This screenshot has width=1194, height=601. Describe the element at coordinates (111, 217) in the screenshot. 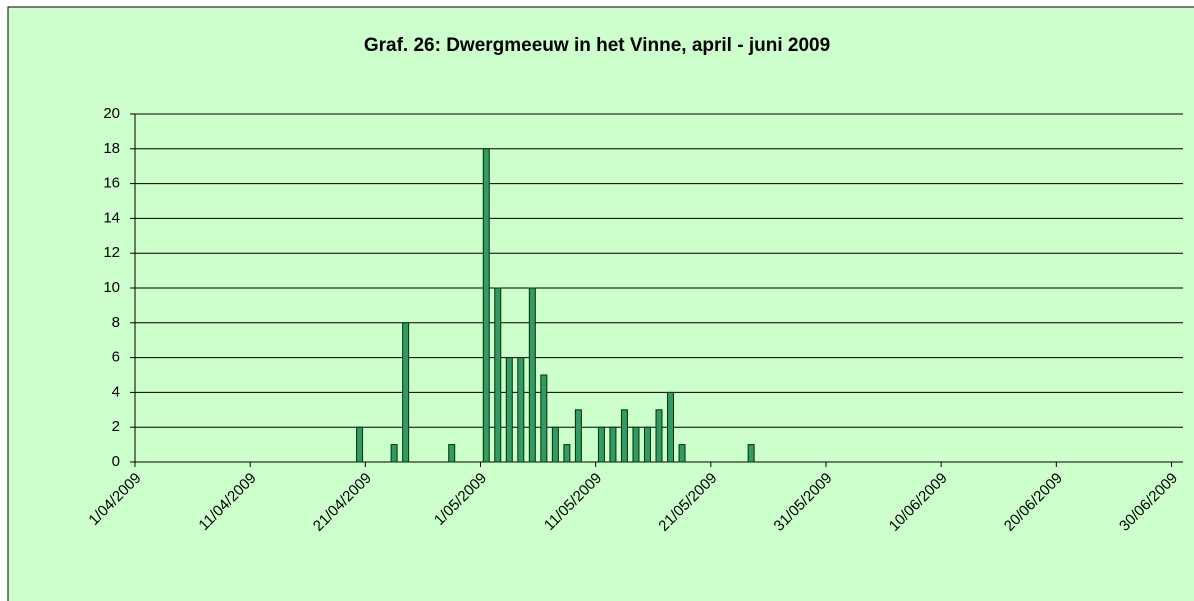

I see `y-tick-label: 14` at that location.